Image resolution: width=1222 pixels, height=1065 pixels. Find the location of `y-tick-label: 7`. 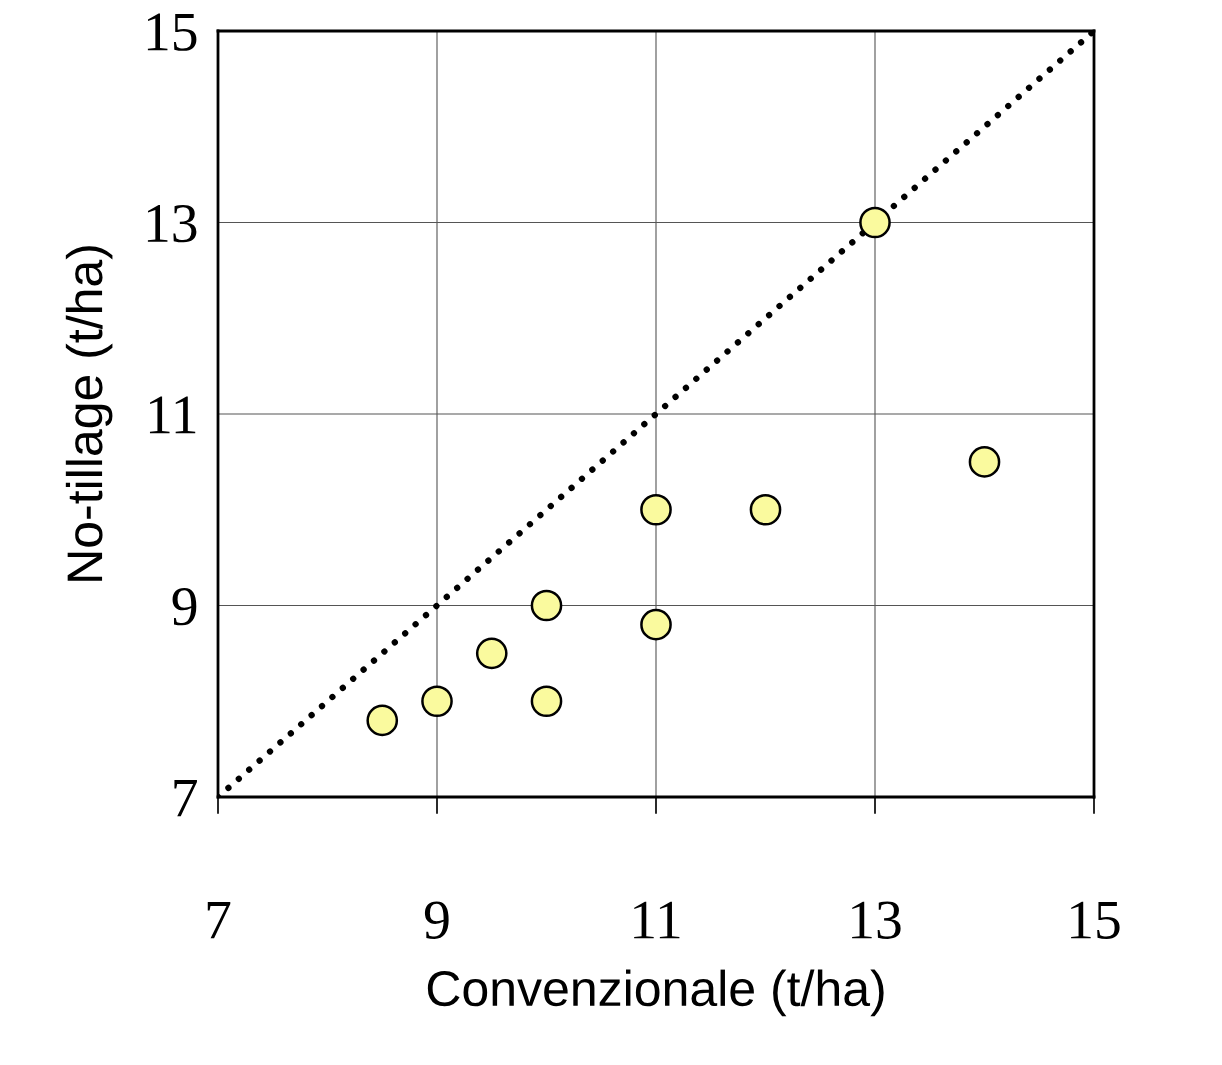

y-tick-label: 7 is located at coordinates (185, 798).